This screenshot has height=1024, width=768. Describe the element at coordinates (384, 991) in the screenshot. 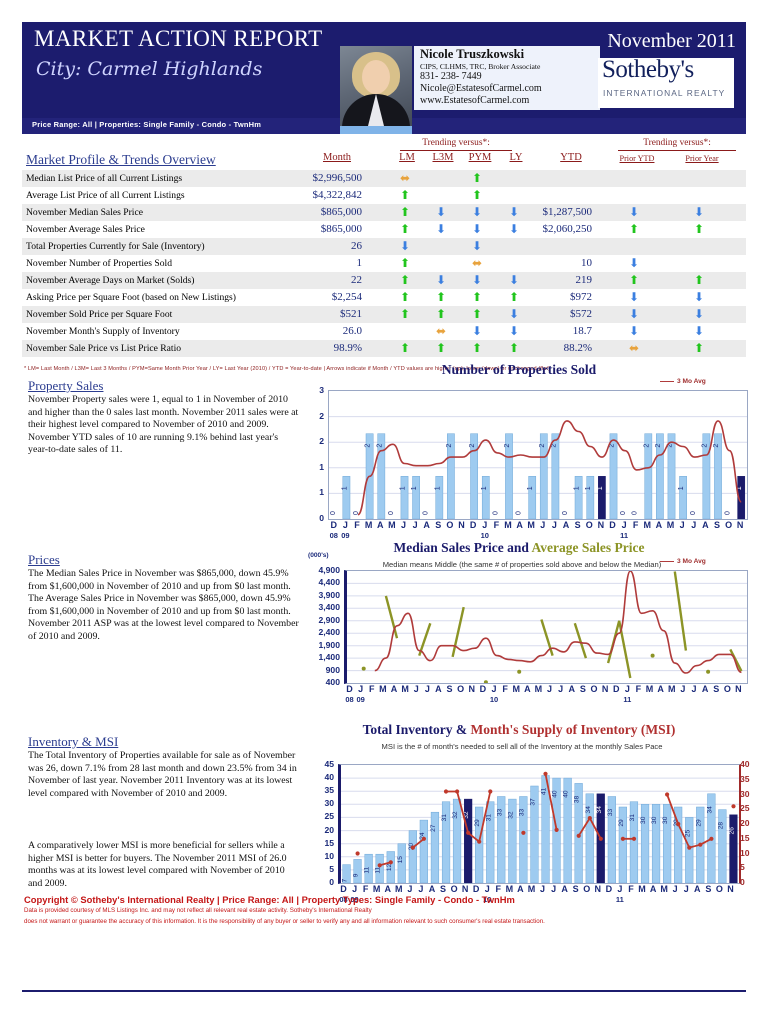

I see `bottom-rule` at that location.